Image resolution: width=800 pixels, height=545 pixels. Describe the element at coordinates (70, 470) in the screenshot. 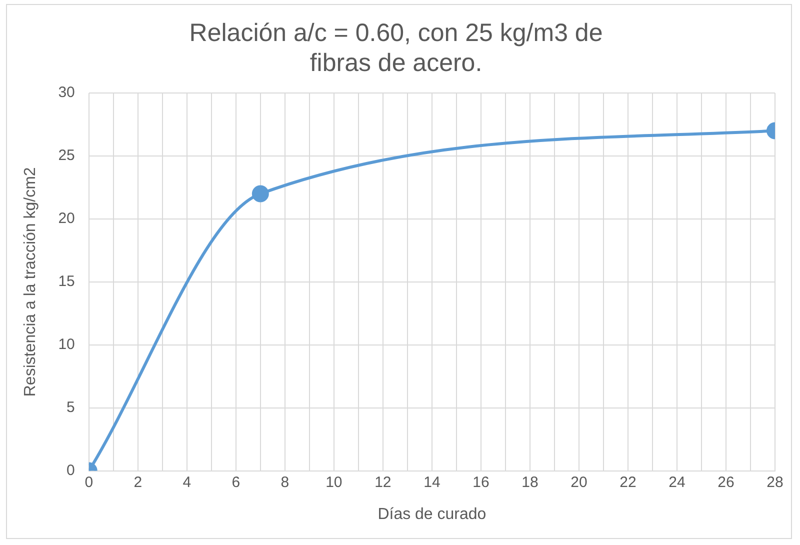

I see `y-tick-label: 0` at that location.